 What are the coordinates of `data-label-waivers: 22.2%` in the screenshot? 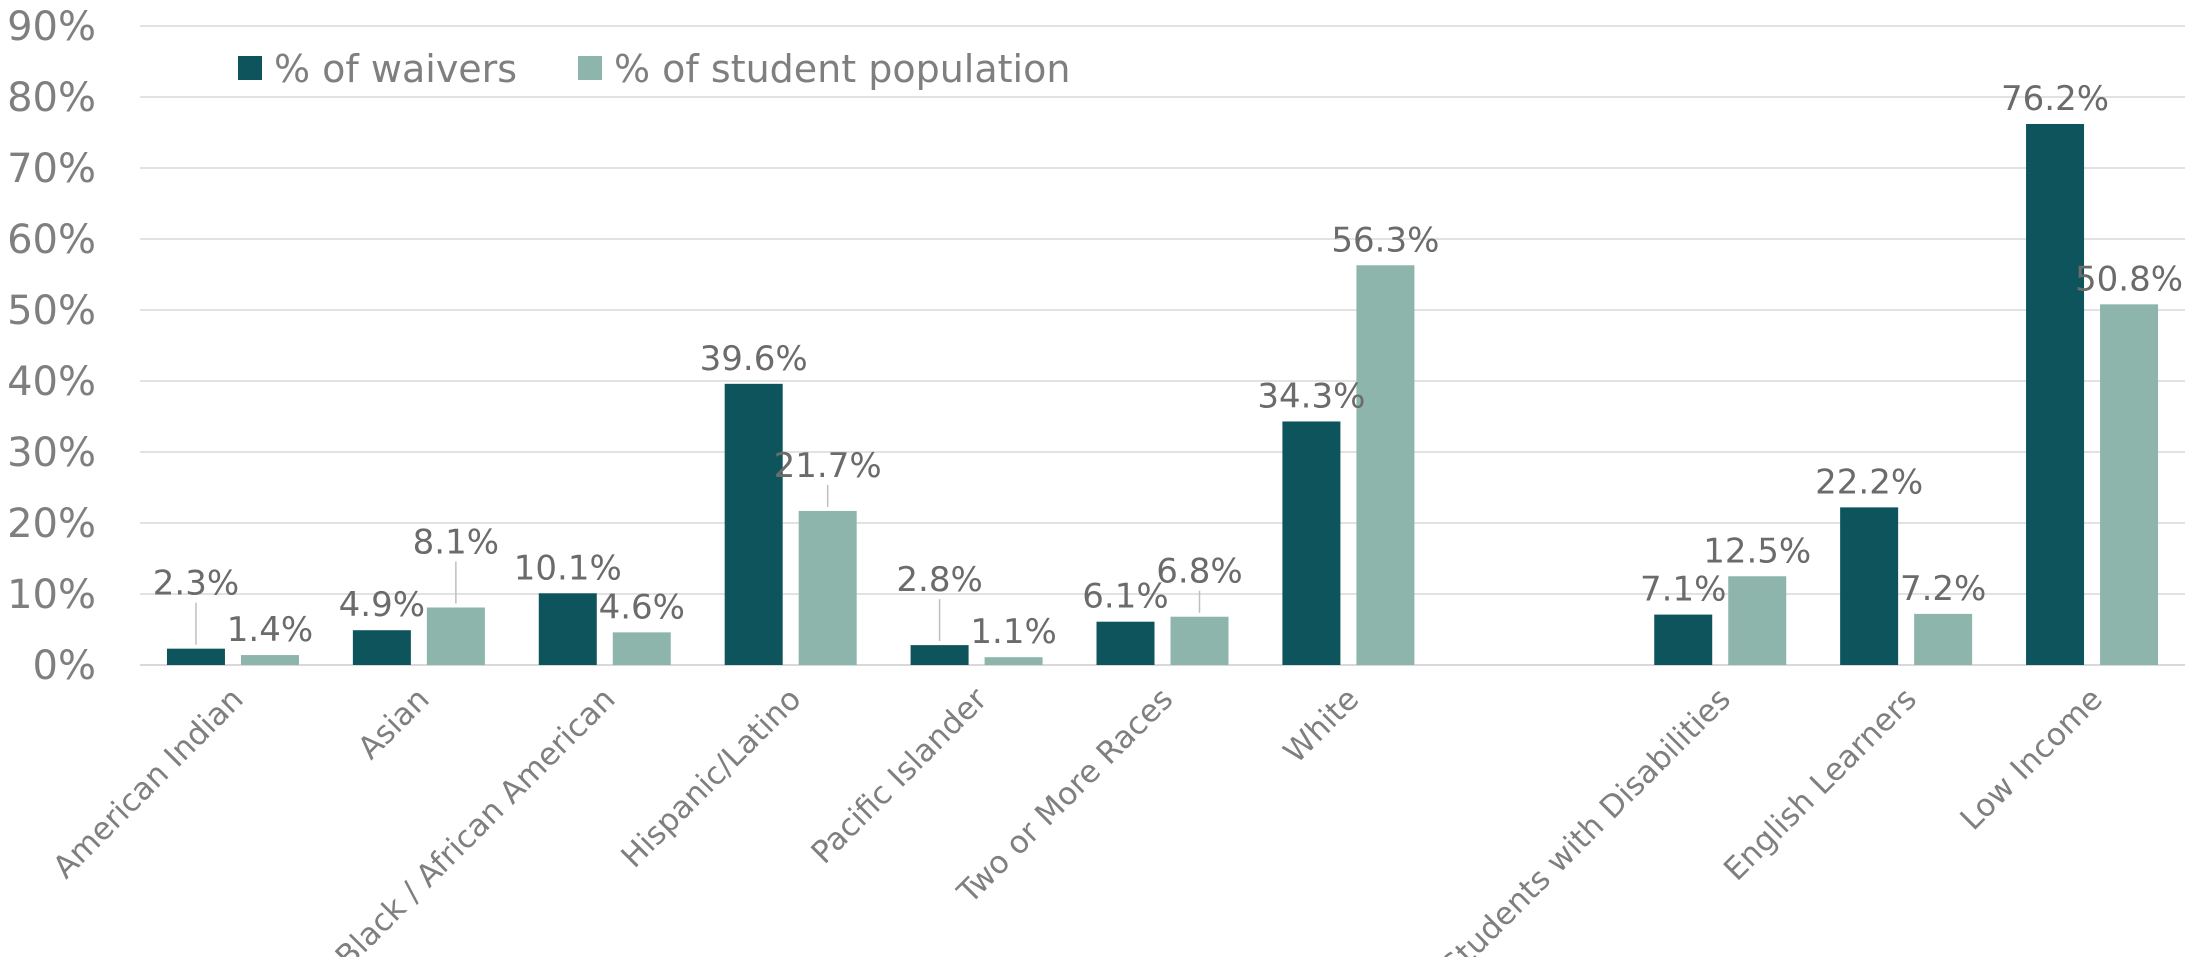 It's located at (1869, 482).